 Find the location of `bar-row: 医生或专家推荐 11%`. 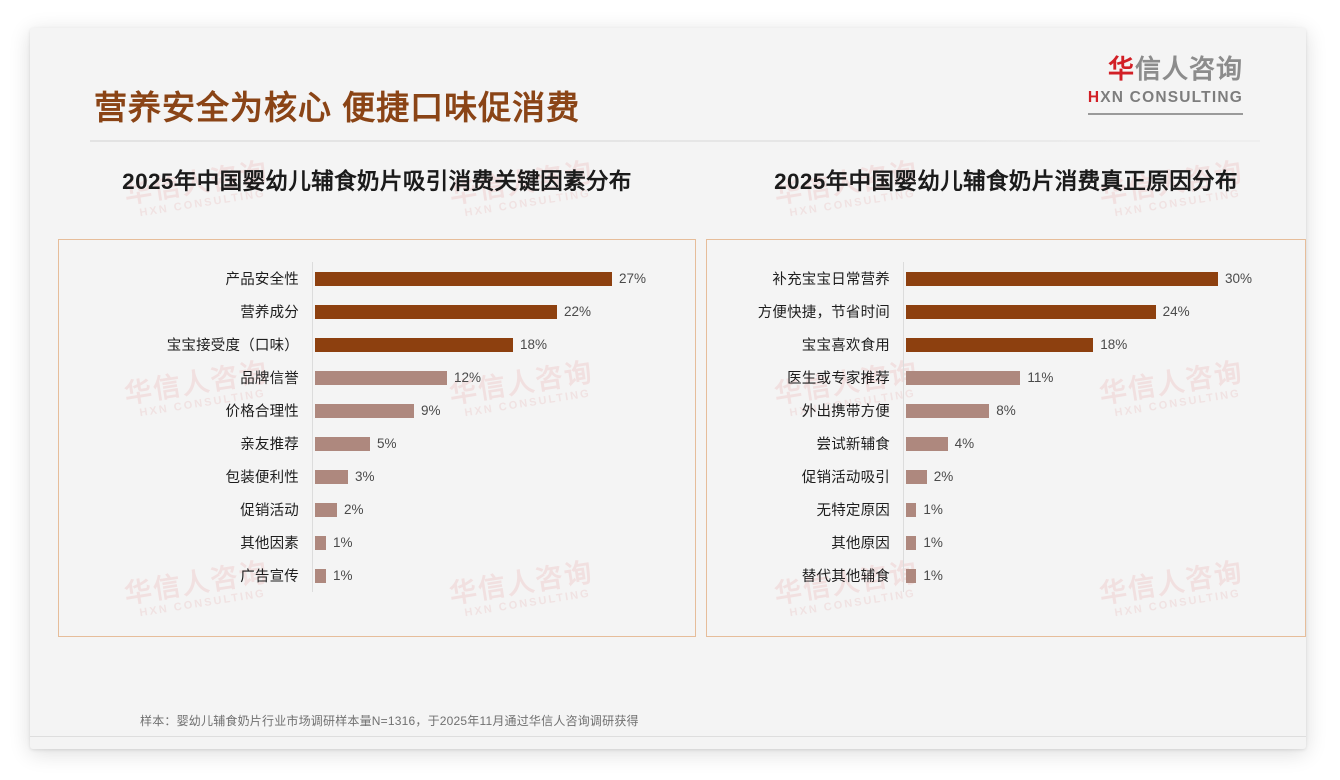

bar-row: 医生或专家推荐 11% is located at coordinates (1006, 377).